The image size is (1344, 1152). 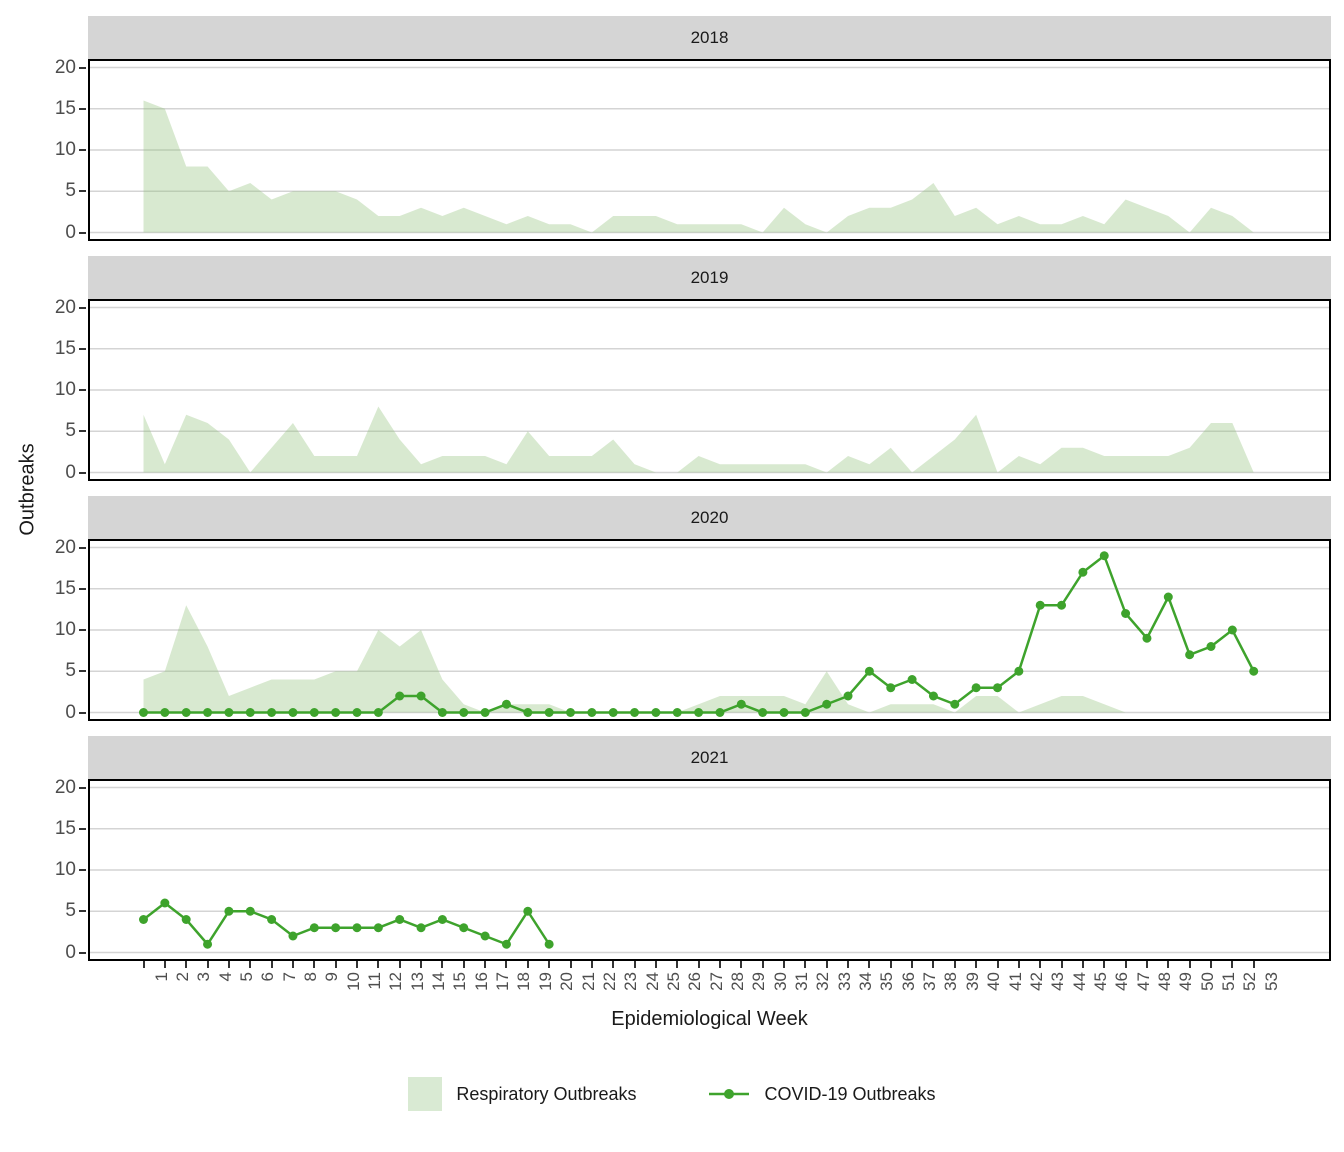 What do you see at coordinates (1122, 981) in the screenshot?
I see `x-tick-label-week-46: 46` at bounding box center [1122, 981].